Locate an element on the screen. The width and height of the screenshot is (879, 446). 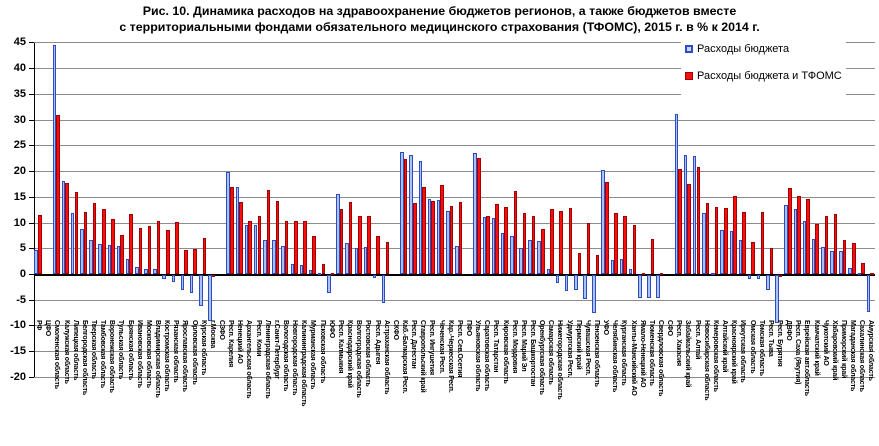
x-axis-label: Респ. Адыгея is located at coordinates (377, 342).